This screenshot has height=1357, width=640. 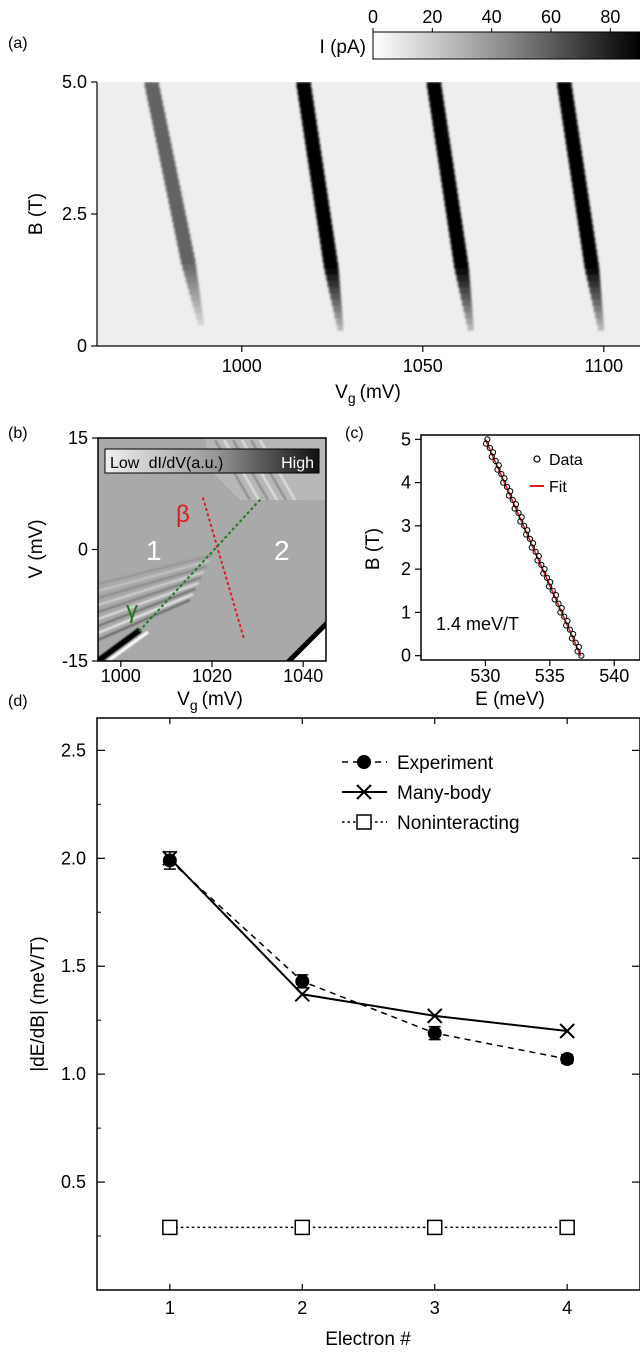 I want to click on panel-a-xtick-label: 1100, so click(x=603, y=366).